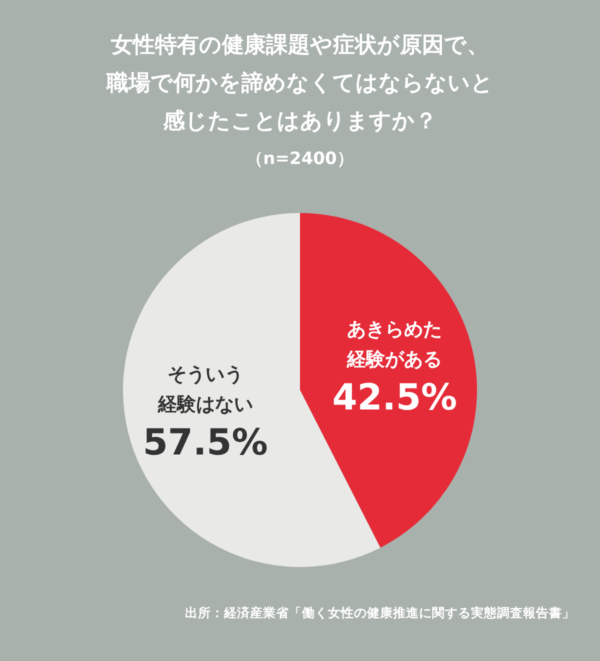 This screenshot has height=661, width=600. I want to click on title: 女性特有の健康課題や症状が原因で、職場で何かを諦めなくてはならないと感じたことはありますか？, so click(300, 83).